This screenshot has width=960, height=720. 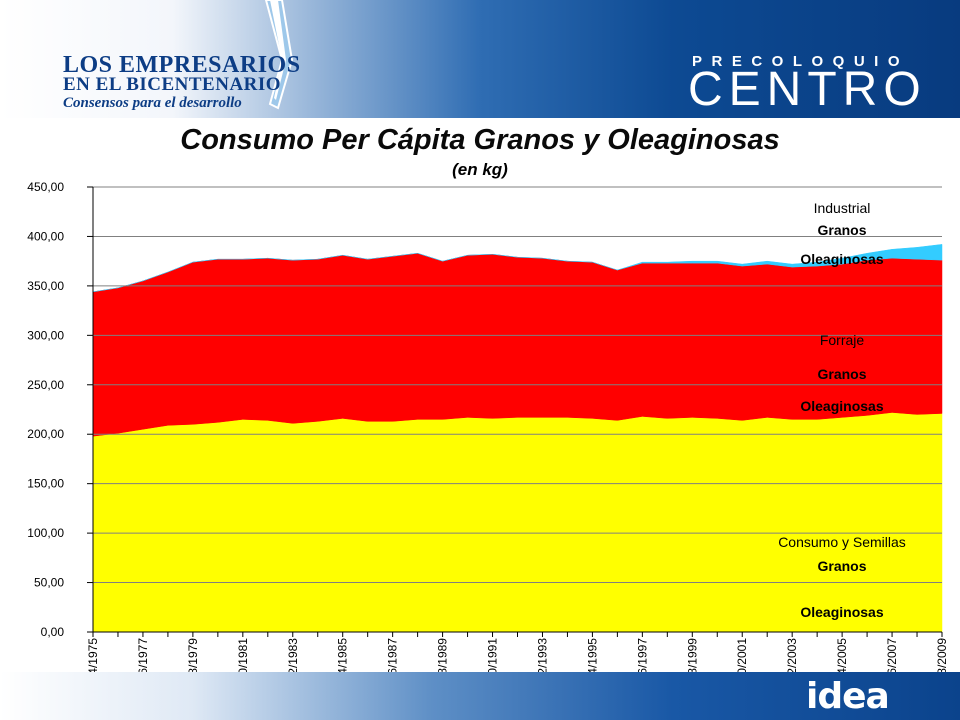 I want to click on ribbon-logo, so click(x=279, y=55).